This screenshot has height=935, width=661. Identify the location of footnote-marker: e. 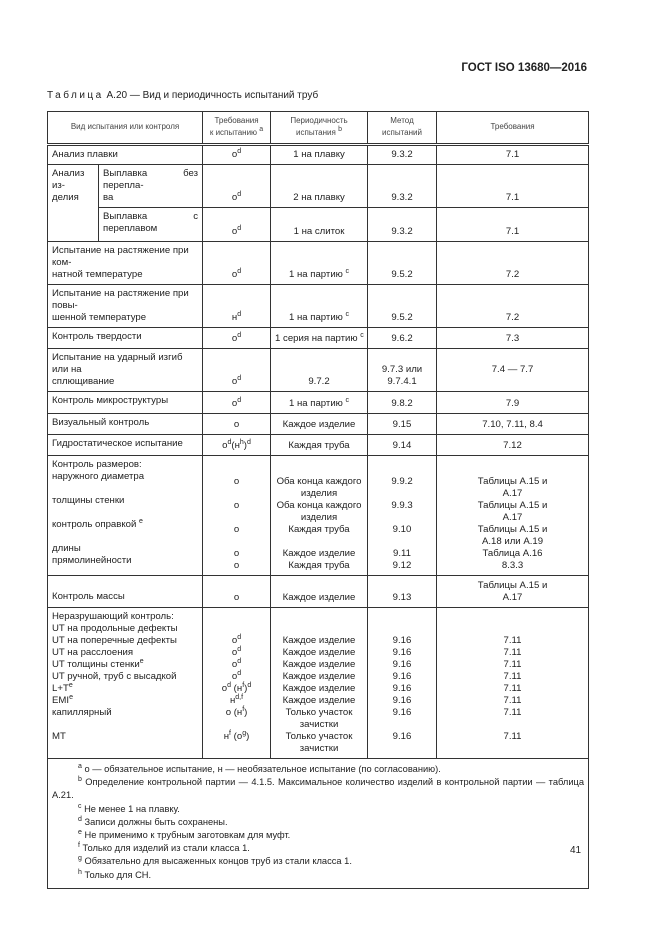
(70, 685).